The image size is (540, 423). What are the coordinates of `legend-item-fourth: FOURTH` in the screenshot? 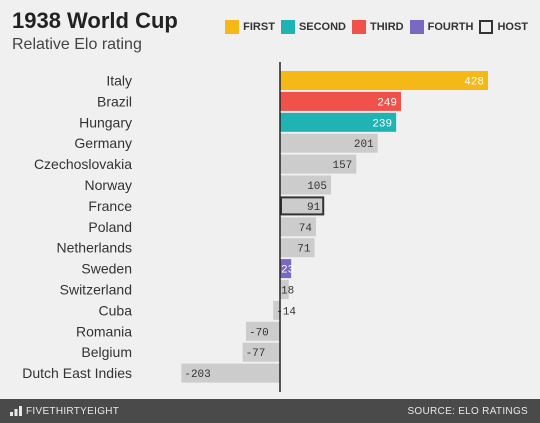 It's located at (441, 27).